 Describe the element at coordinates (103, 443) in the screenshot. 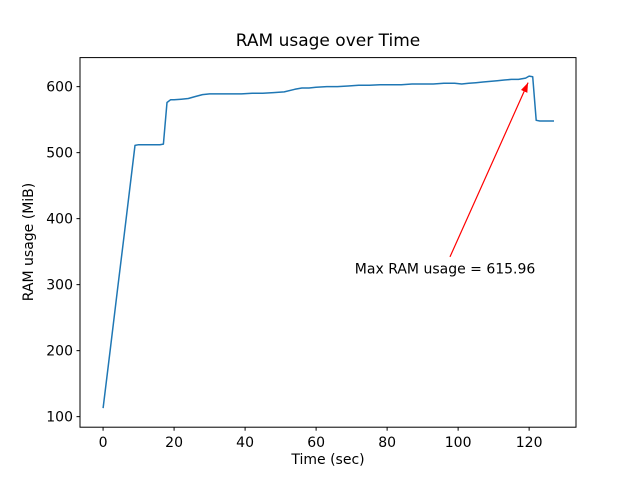

I see `x-tick-label: 0` at that location.